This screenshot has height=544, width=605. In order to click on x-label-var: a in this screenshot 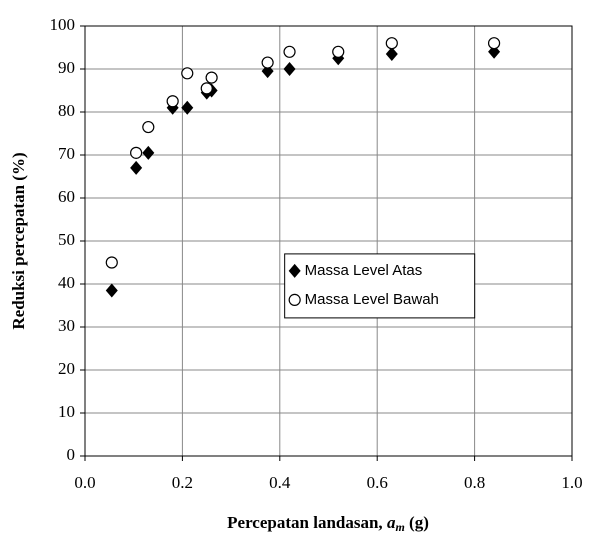, I will do `click(391, 522)`.